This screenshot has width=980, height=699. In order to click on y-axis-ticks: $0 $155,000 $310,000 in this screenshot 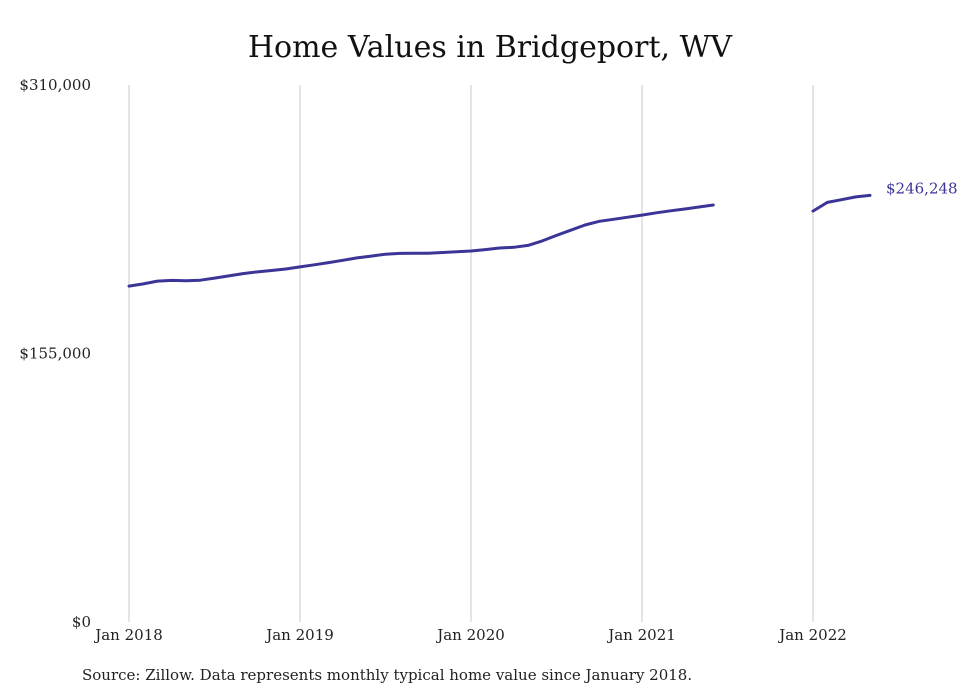, I will do `click(55, 353)`.